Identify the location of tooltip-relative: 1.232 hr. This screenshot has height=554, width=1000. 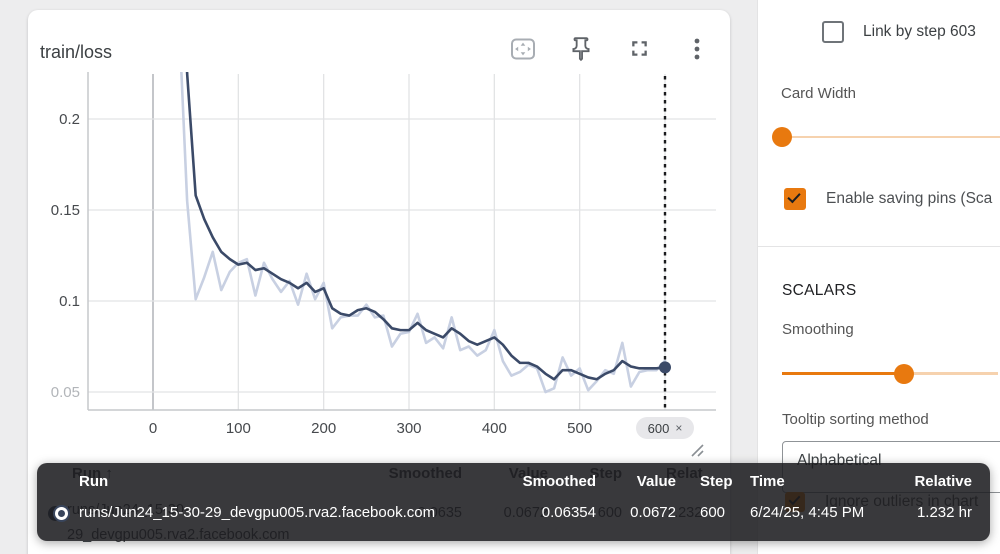
(944, 512).